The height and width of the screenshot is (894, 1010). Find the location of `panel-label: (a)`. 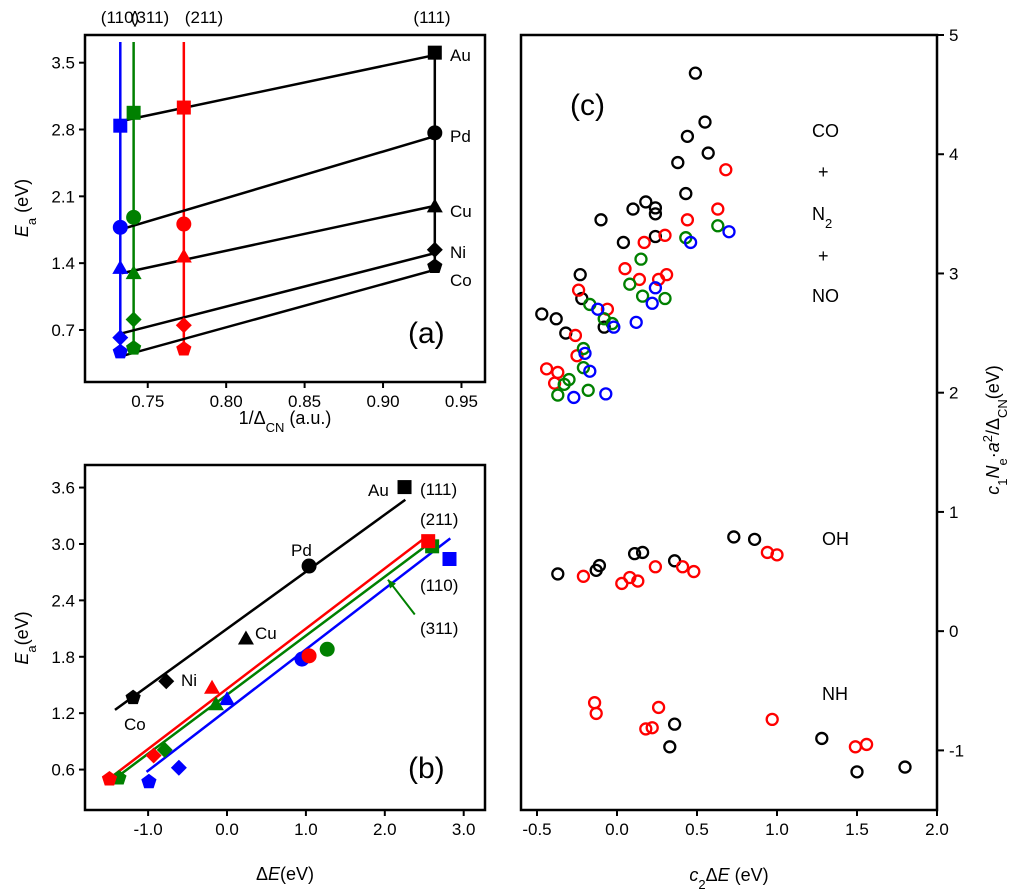

panel-label: (a) is located at coordinates (426, 333).